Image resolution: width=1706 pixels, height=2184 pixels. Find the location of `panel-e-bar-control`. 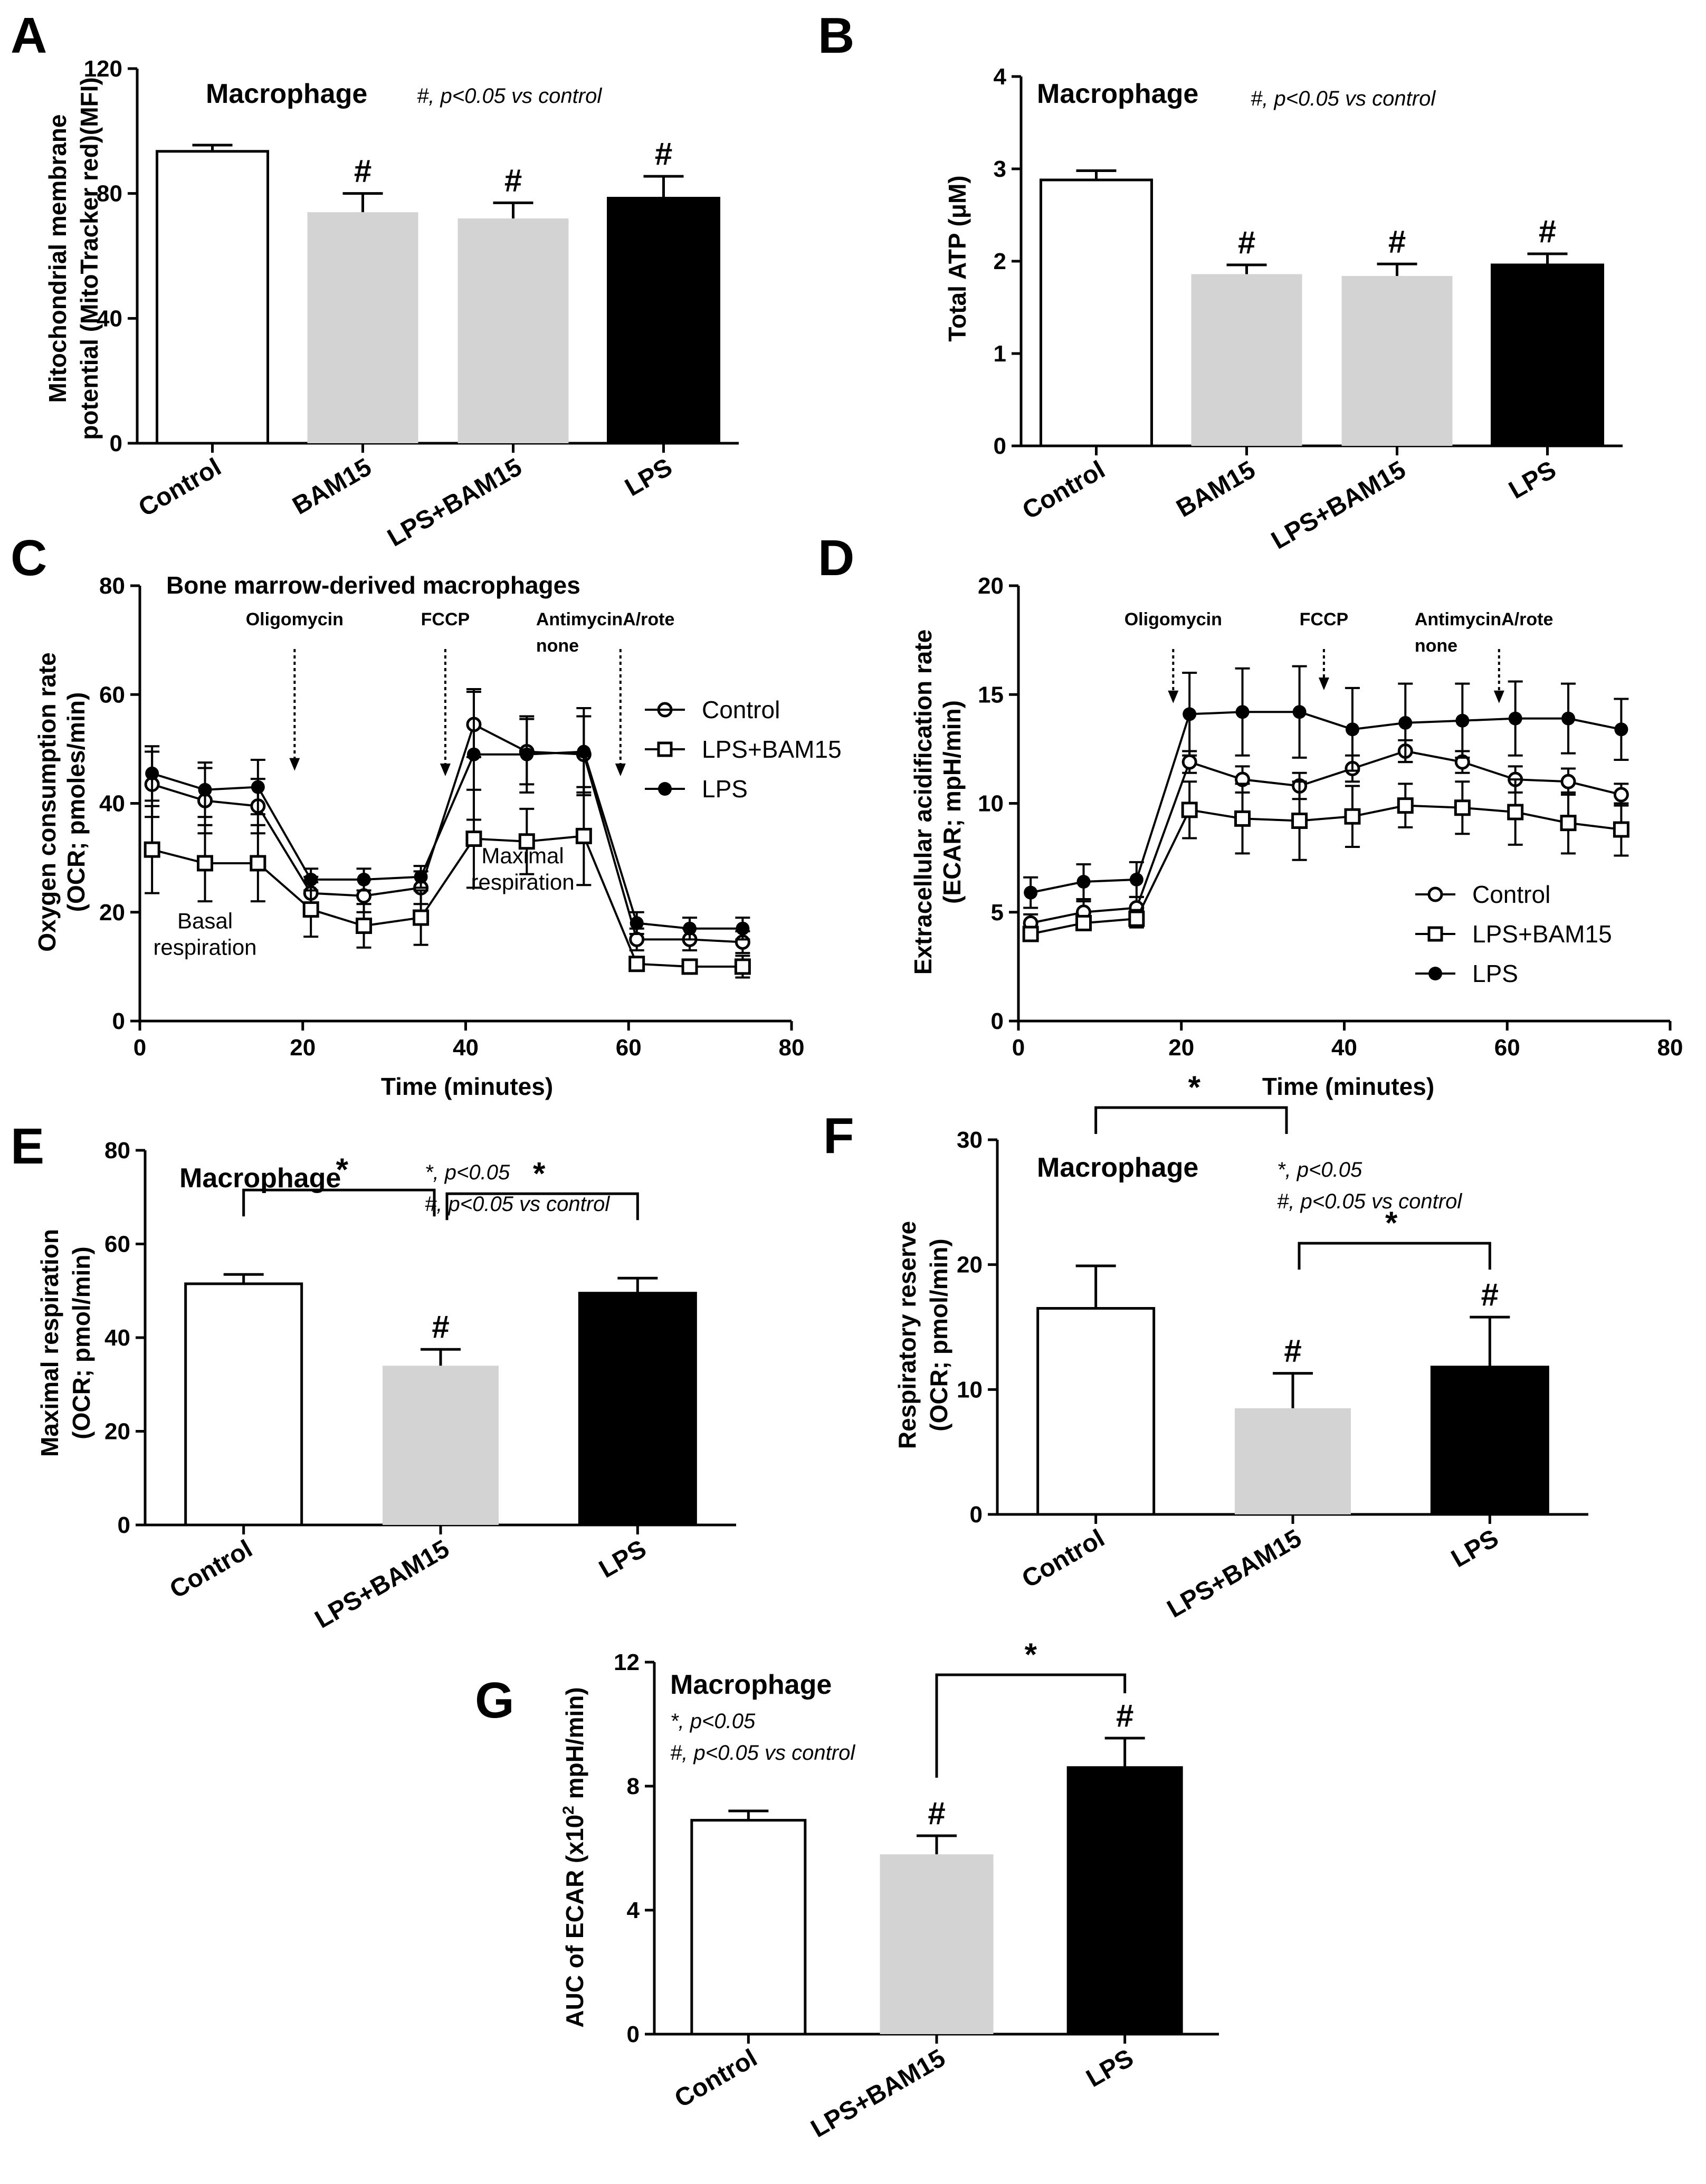

panel-e-bar-control is located at coordinates (243, 1404).